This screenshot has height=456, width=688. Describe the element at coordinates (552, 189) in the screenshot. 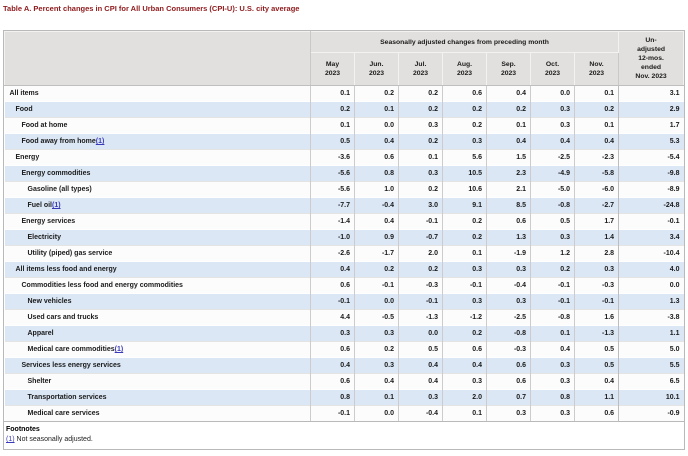

I see `value-cell: -5.0` at that location.